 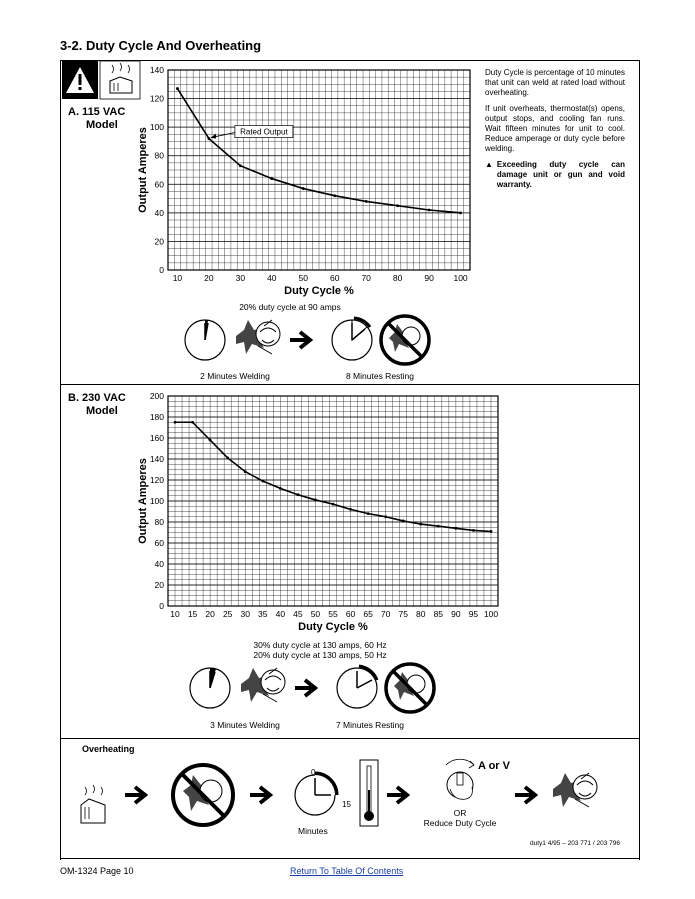 What do you see at coordinates (474, 614) in the screenshot?
I see `x-tick-label: 95` at bounding box center [474, 614].